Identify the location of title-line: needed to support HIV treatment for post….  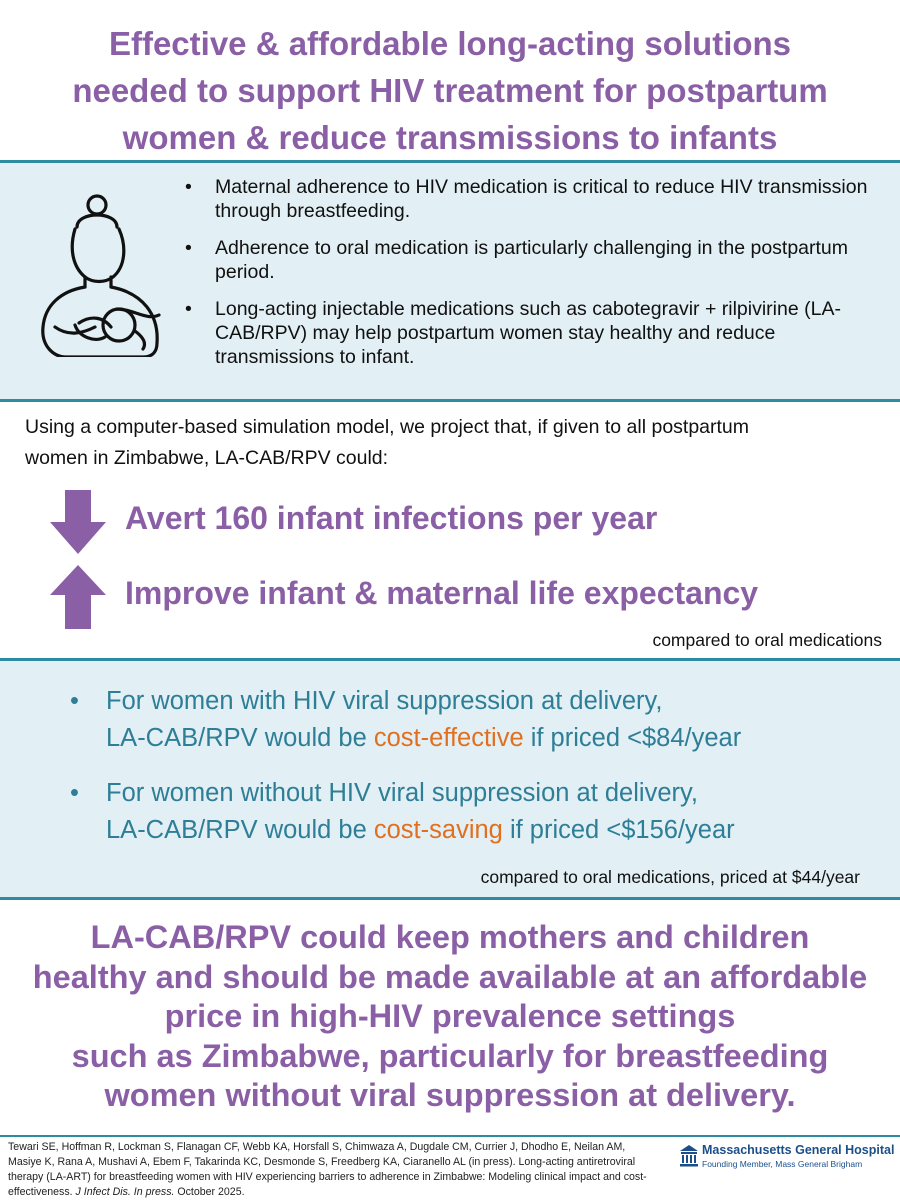
(450, 90).